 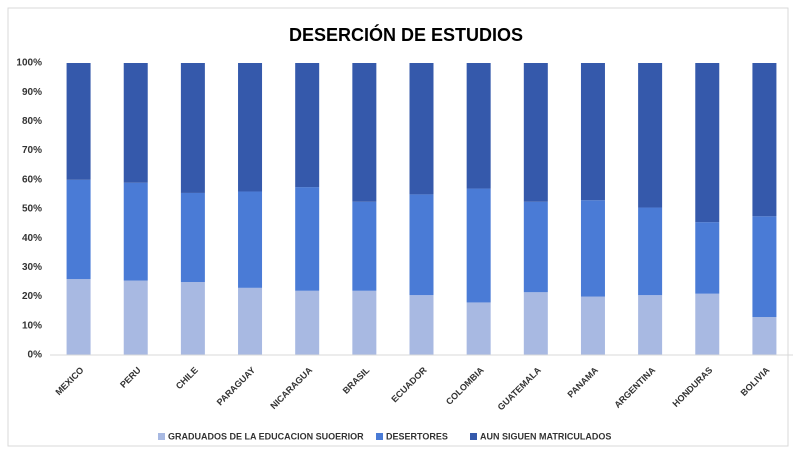 I want to click on legend-label: DESERTORES, so click(x=417, y=436).